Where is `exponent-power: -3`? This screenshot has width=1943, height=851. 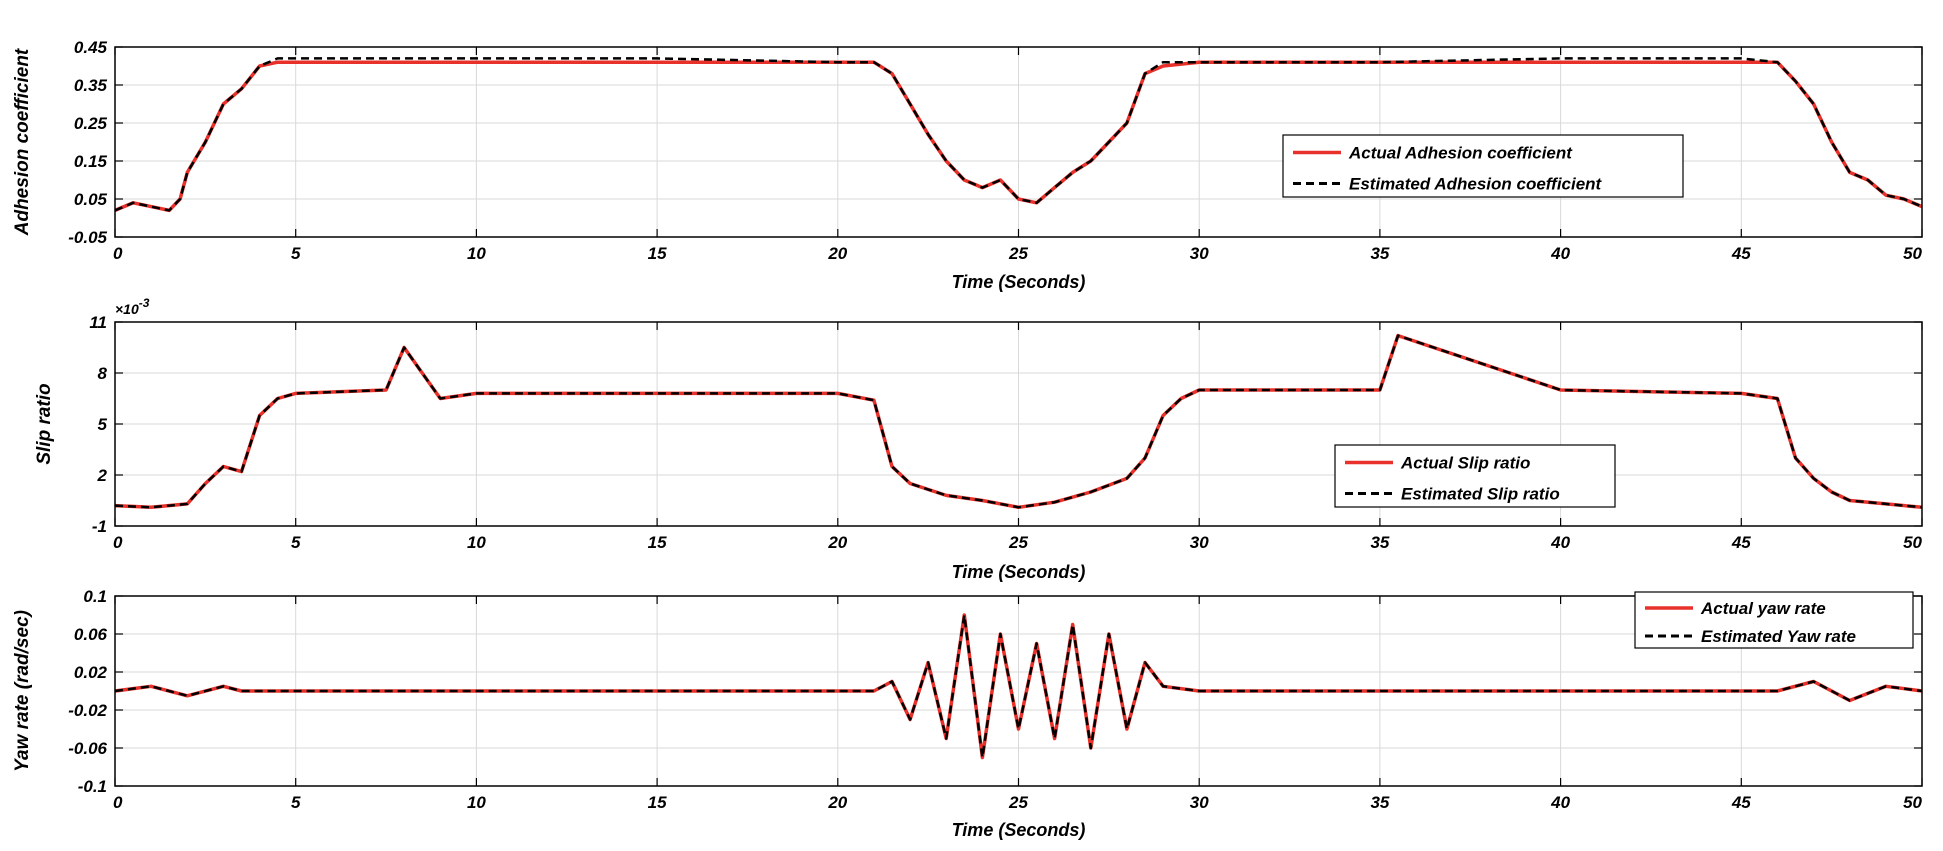
exponent-power: -3 is located at coordinates (144, 303).